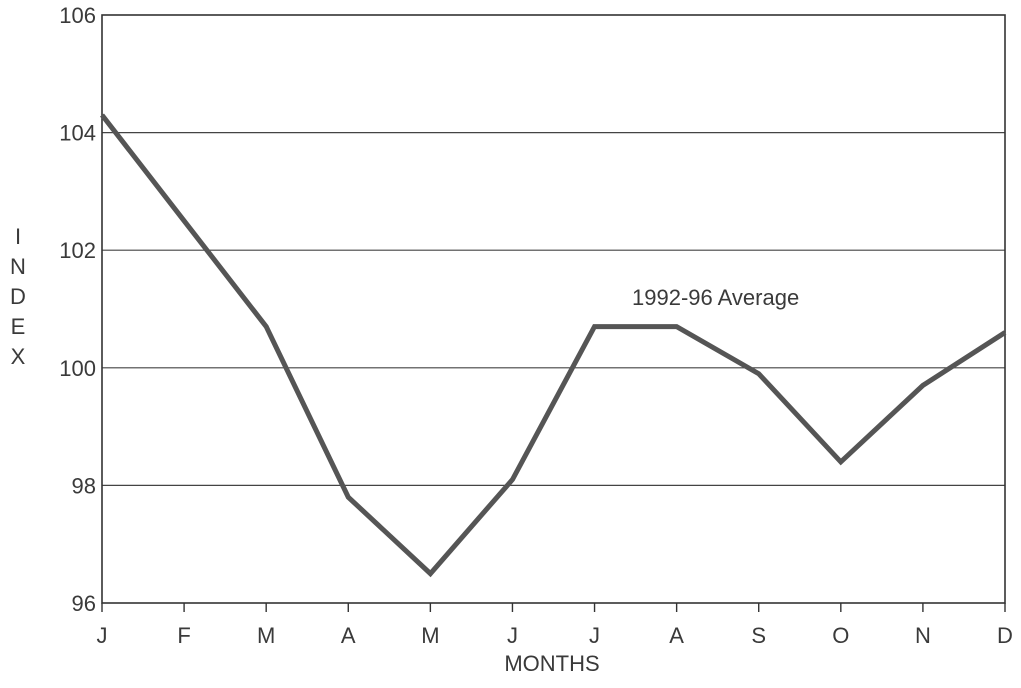 The width and height of the screenshot is (1021, 688). Describe the element at coordinates (18, 356) in the screenshot. I see `y-axis-label-letter: X` at that location.